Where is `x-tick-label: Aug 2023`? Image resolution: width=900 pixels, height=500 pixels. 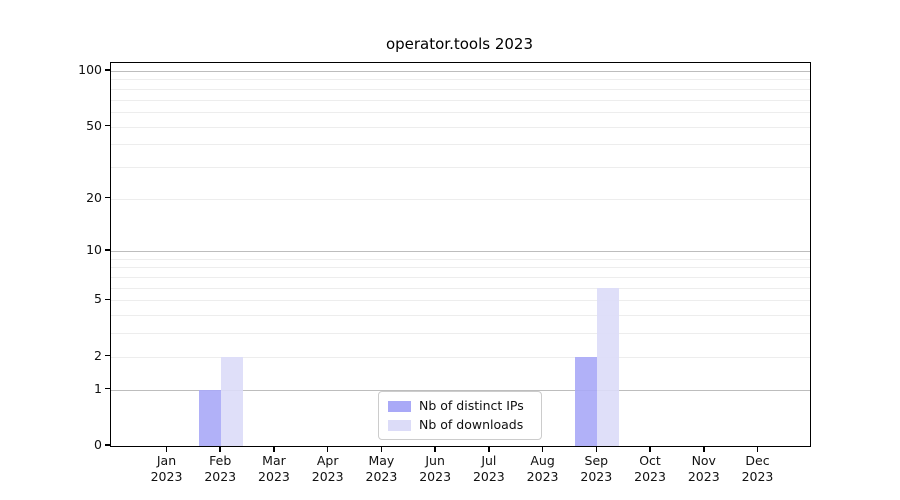 x-tick-label: Aug 2023 is located at coordinates (542, 468).